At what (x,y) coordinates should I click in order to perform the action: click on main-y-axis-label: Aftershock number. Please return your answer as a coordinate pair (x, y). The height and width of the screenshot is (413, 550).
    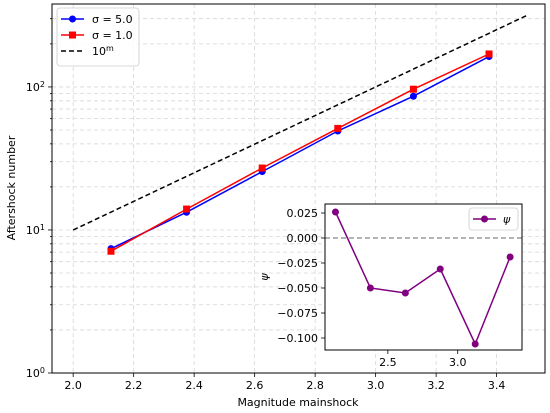
    Looking at the image, I should click on (11, 187).